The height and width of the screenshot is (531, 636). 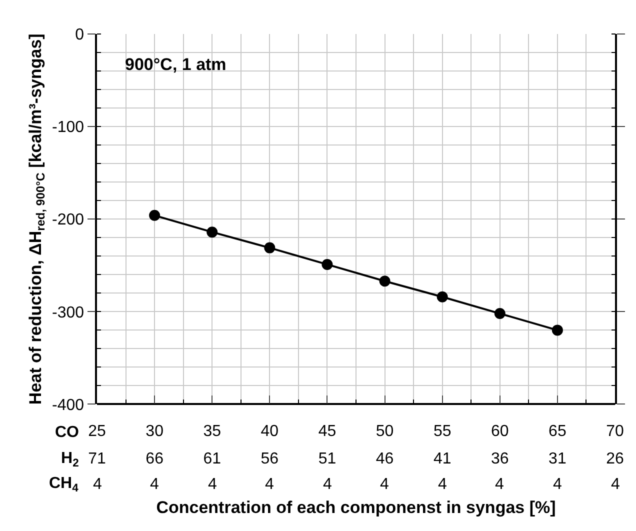 I want to click on text: H$_{2}$, so click(x=70, y=460).